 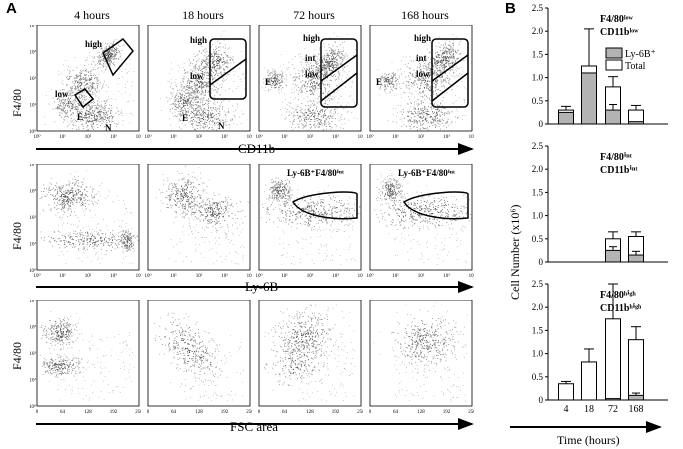 What do you see at coordinates (33, 328) in the screenshot?
I see `y-tick-label: 10³` at bounding box center [33, 328].